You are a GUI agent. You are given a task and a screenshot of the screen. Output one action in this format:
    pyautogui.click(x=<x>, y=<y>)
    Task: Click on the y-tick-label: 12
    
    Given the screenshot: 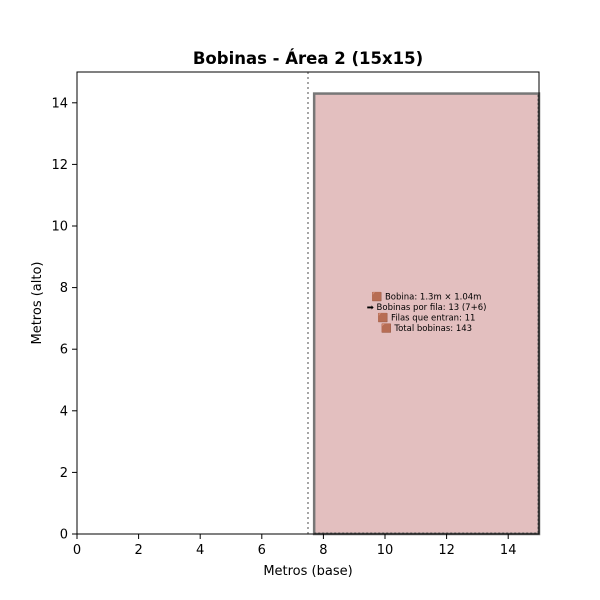 What is the action you would take?
    pyautogui.click(x=59, y=165)
    